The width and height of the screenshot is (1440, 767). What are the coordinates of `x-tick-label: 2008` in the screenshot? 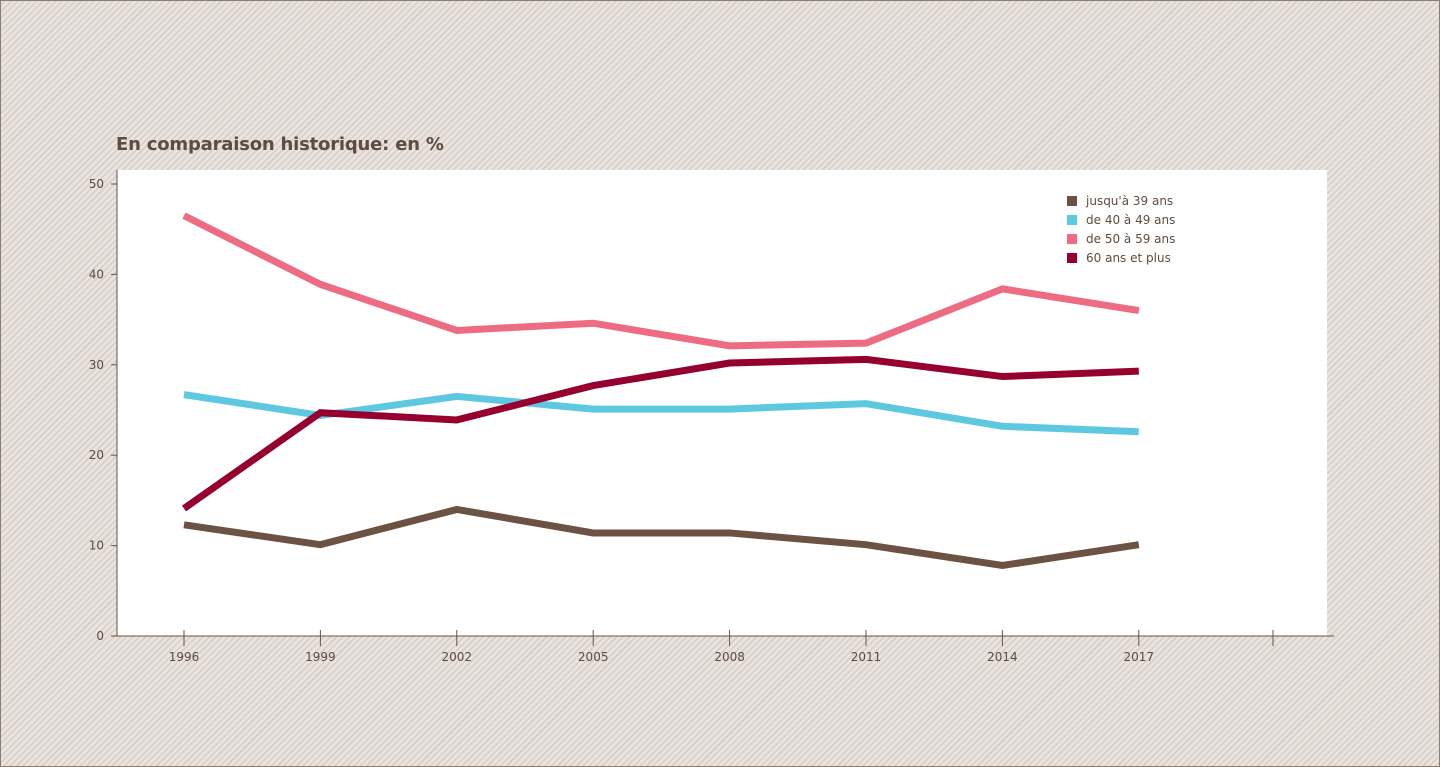 It's located at (729, 657).